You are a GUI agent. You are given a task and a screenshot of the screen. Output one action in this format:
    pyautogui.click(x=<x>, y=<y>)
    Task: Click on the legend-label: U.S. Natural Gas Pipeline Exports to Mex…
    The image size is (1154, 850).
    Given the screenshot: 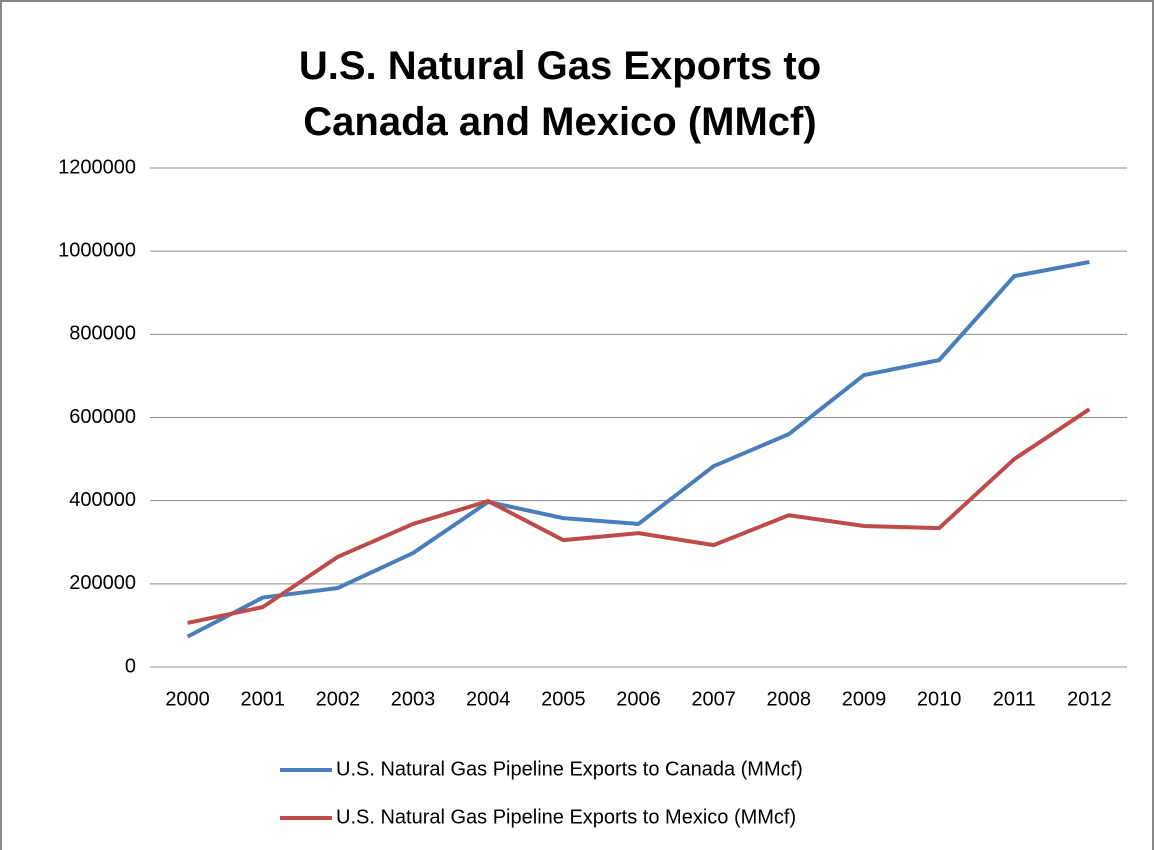 What is the action you would take?
    pyautogui.click(x=566, y=817)
    